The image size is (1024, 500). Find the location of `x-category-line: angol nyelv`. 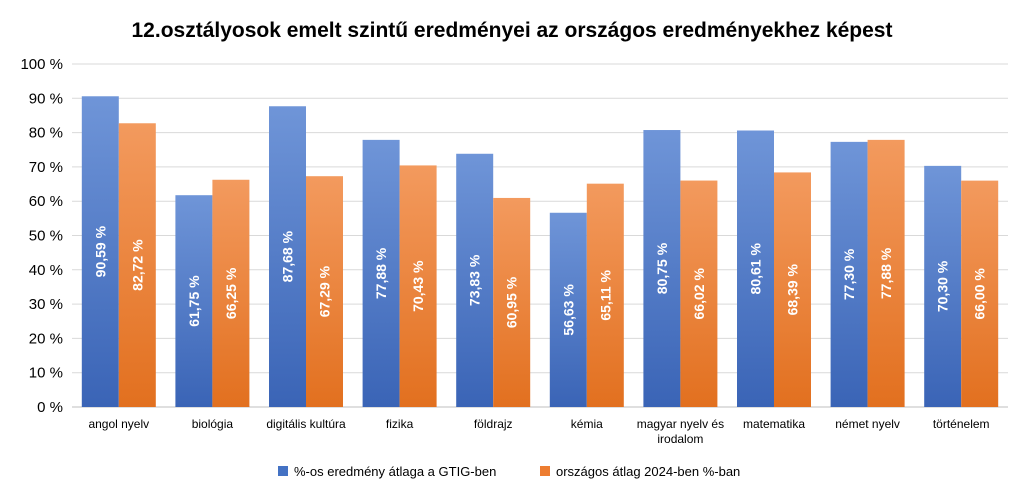

x-category-line: angol nyelv is located at coordinates (118, 424).